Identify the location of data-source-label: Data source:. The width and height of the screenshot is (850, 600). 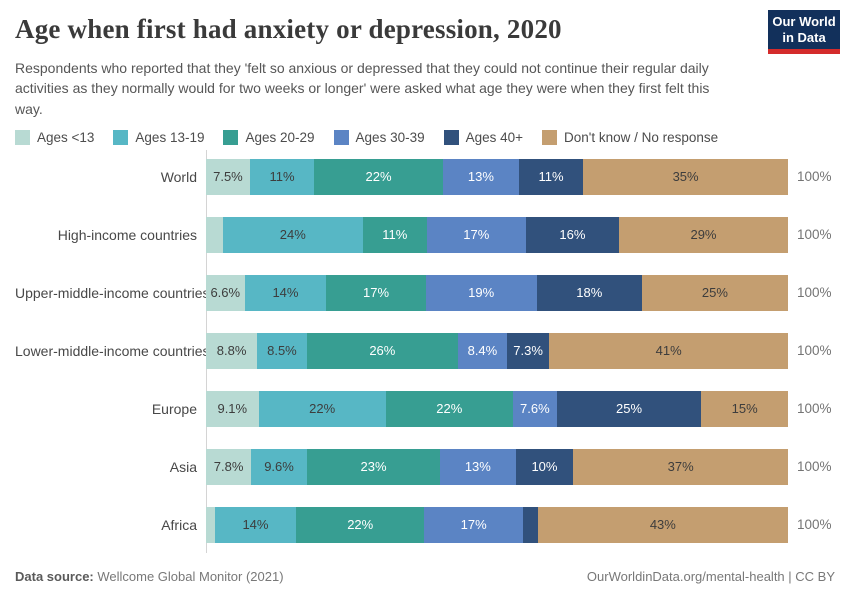
(54, 576).